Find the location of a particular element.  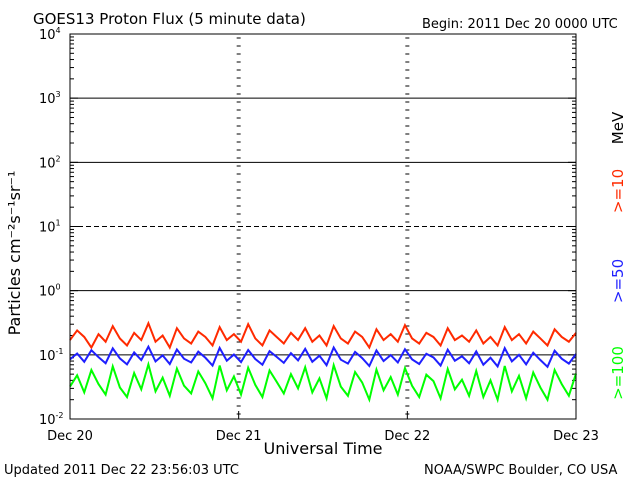

x-tick-label: Dec 20 is located at coordinates (70, 436).